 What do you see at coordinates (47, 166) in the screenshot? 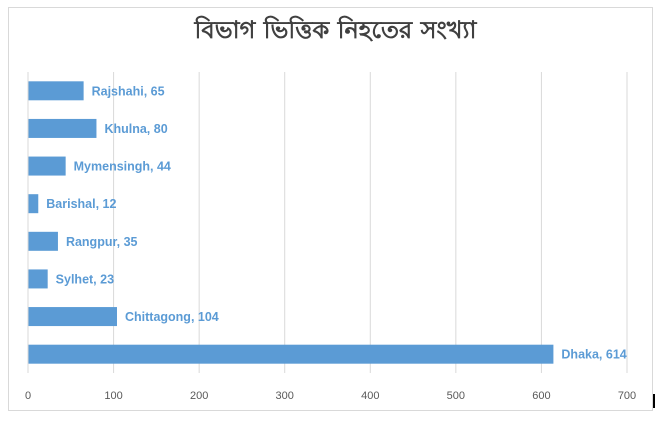
I see `bar-mymensingh` at bounding box center [47, 166].